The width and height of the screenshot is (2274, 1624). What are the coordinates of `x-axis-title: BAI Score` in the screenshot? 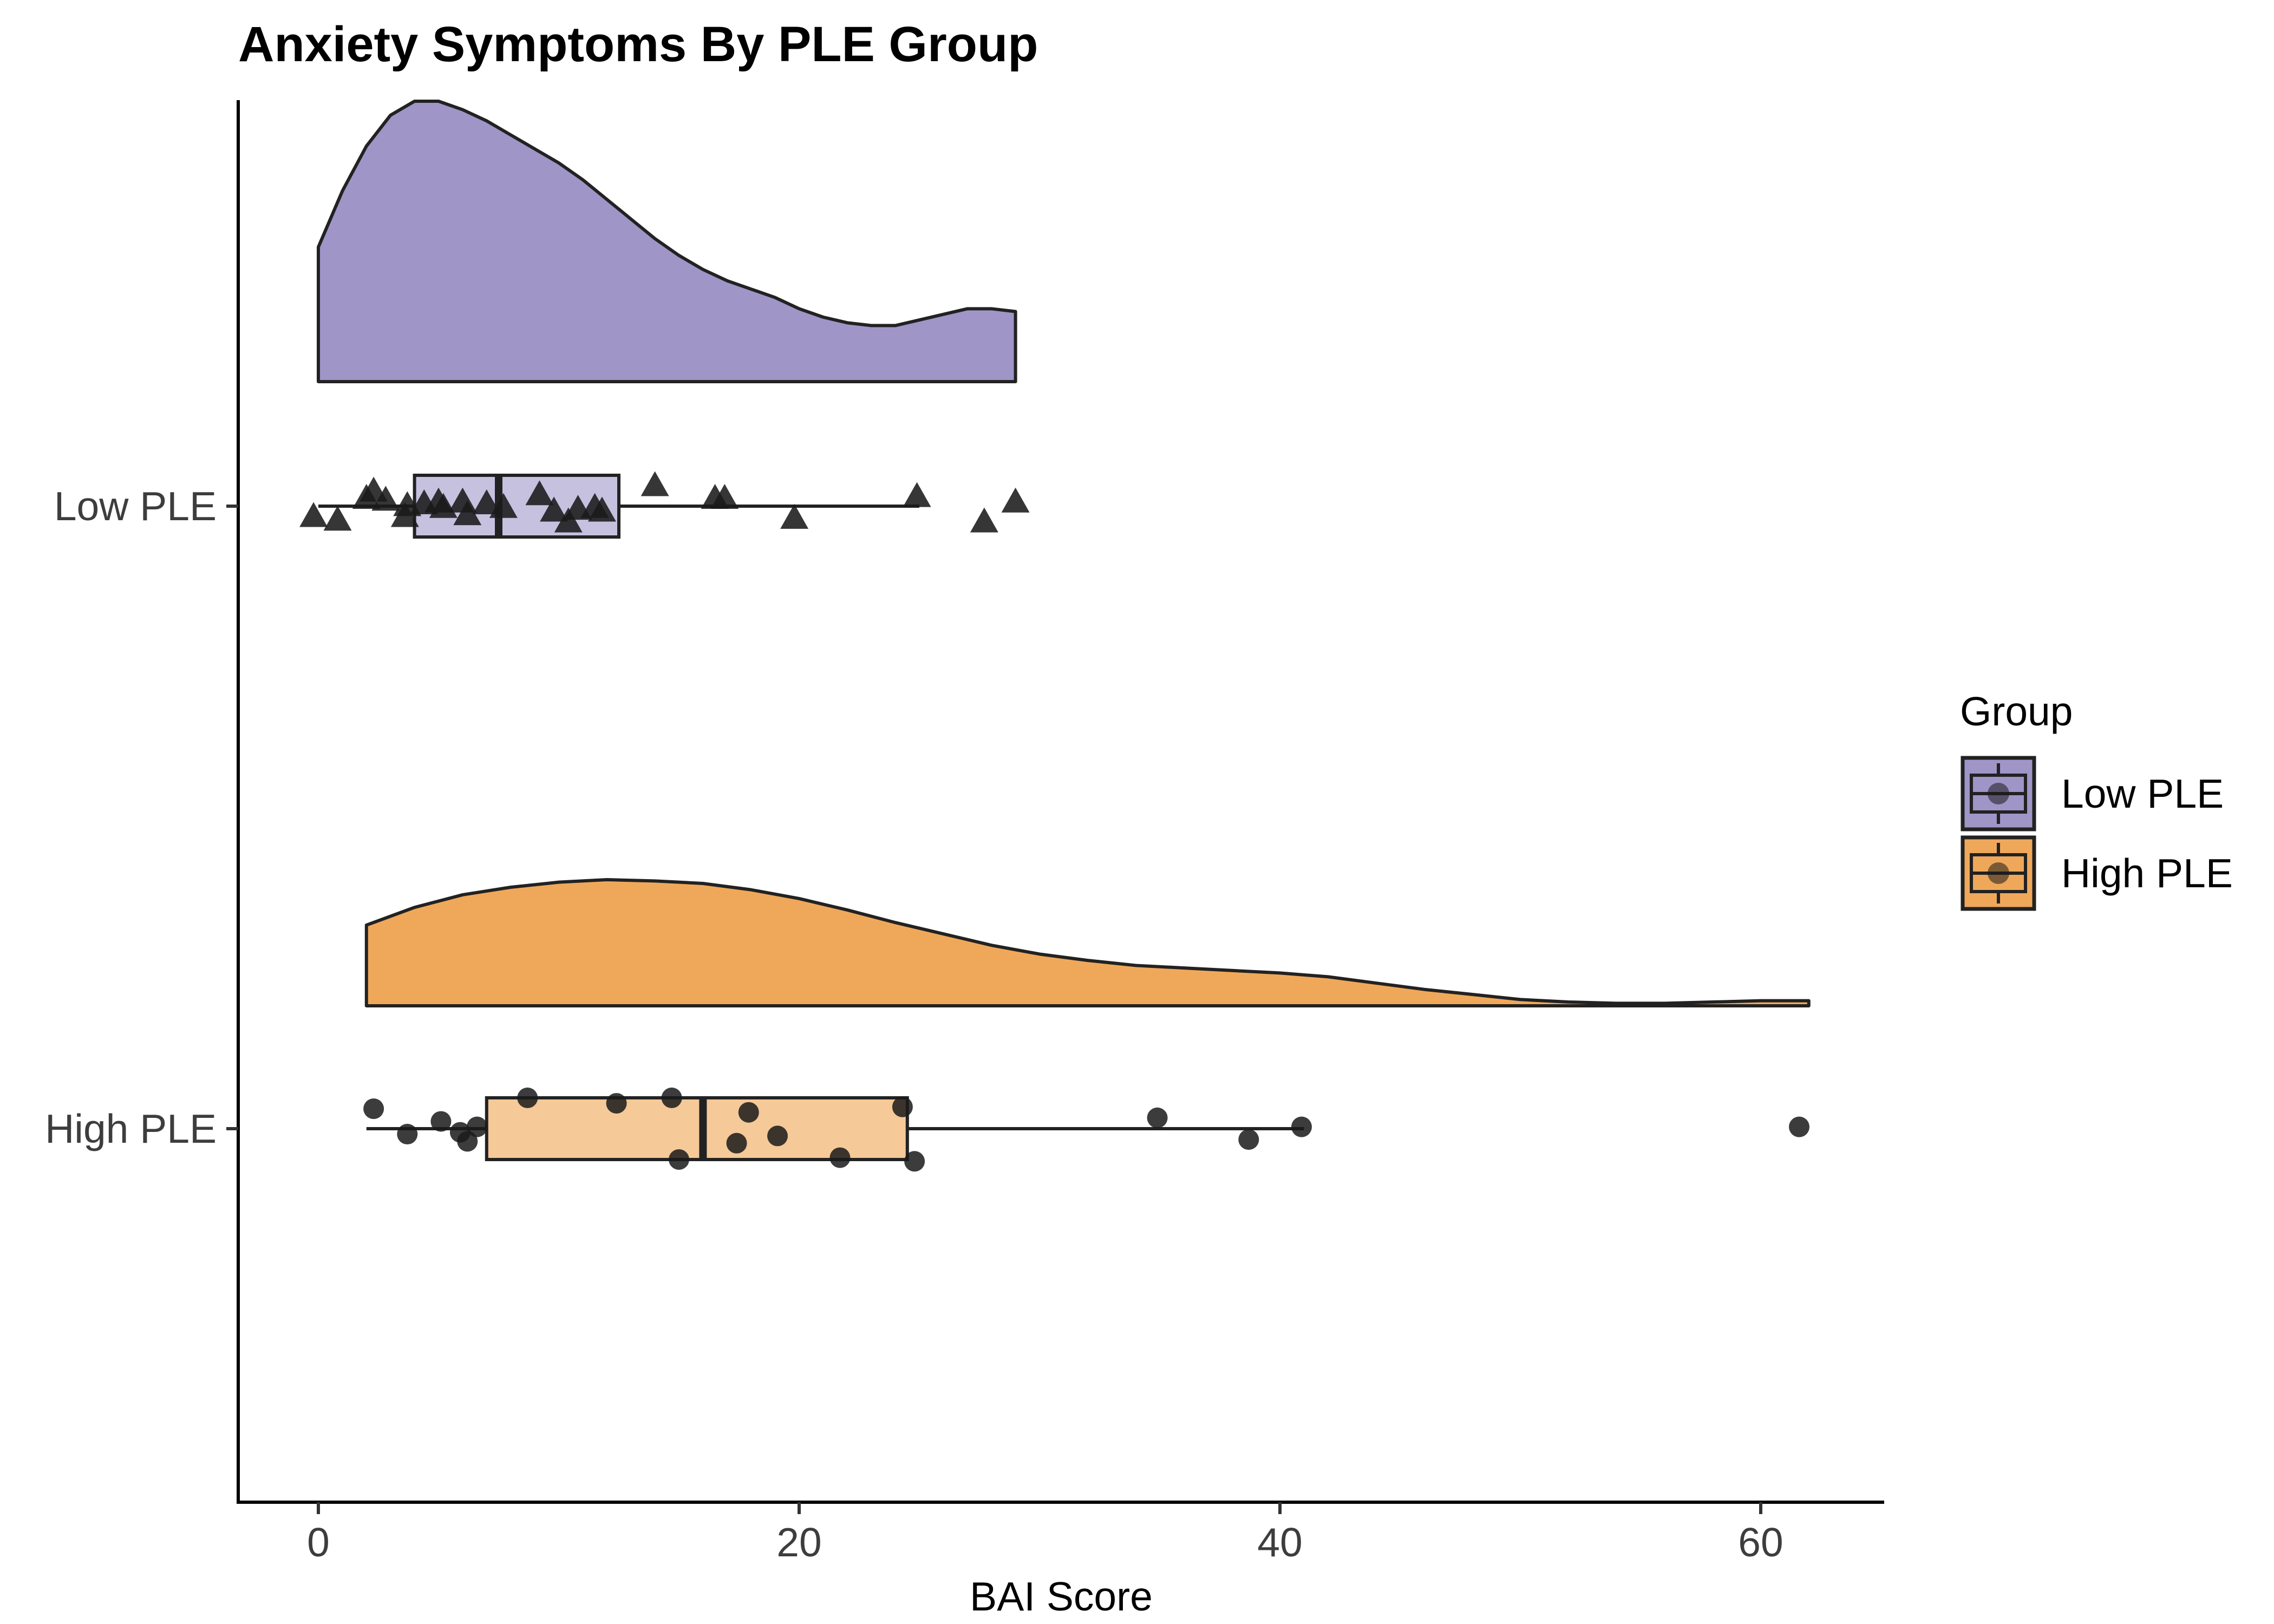 It's located at (1062, 1596).